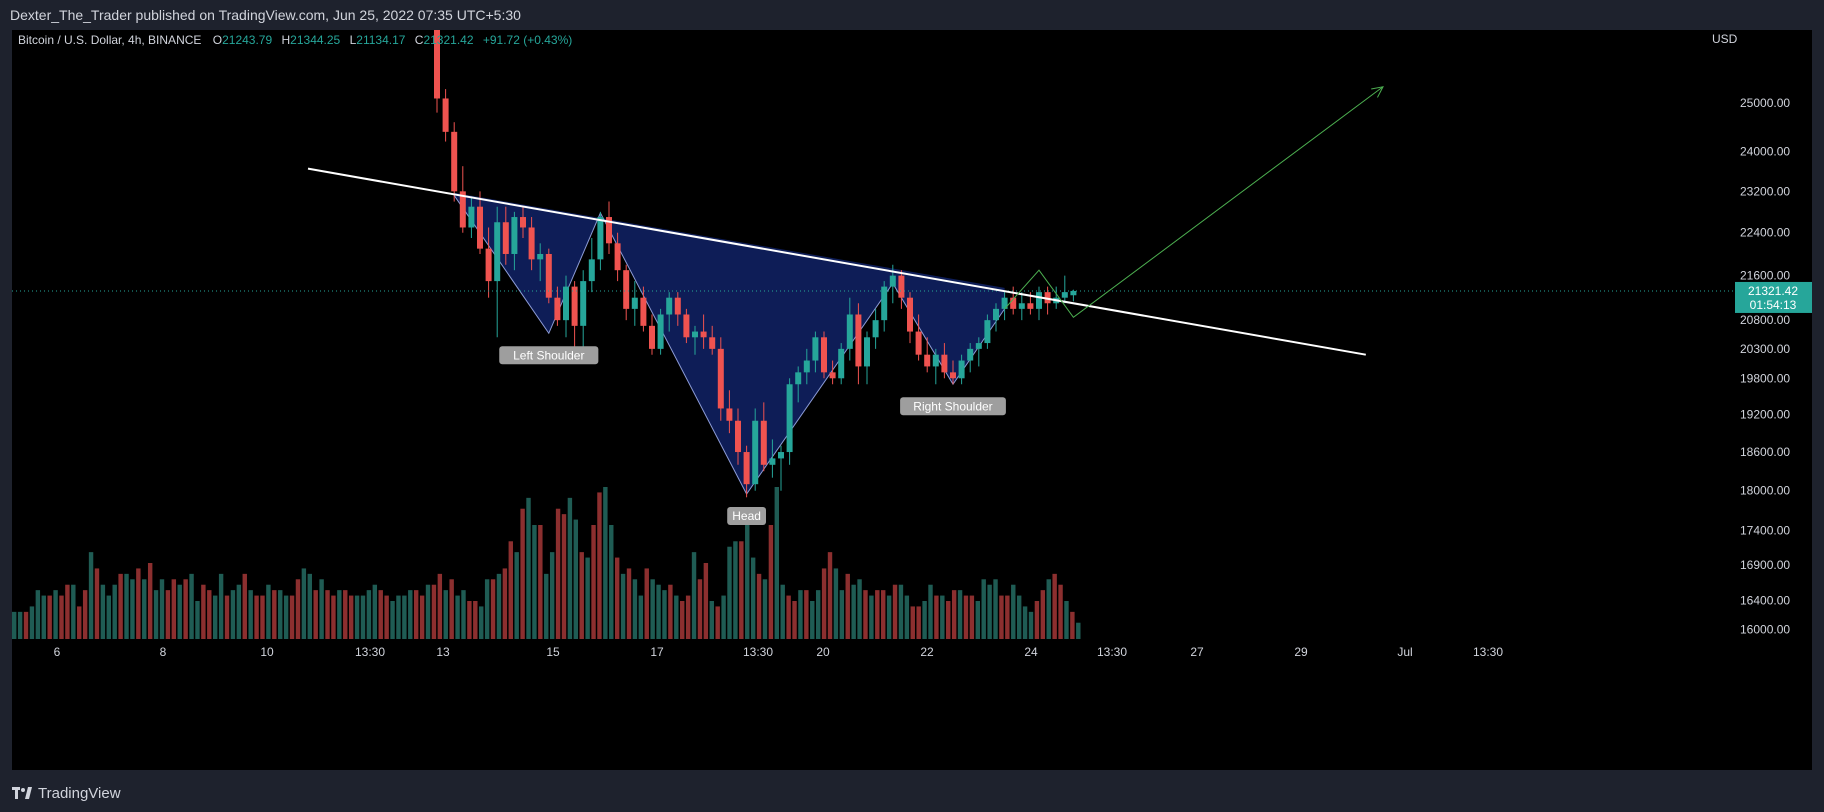  Describe the element at coordinates (163, 652) in the screenshot. I see `time-tick: 8` at that location.